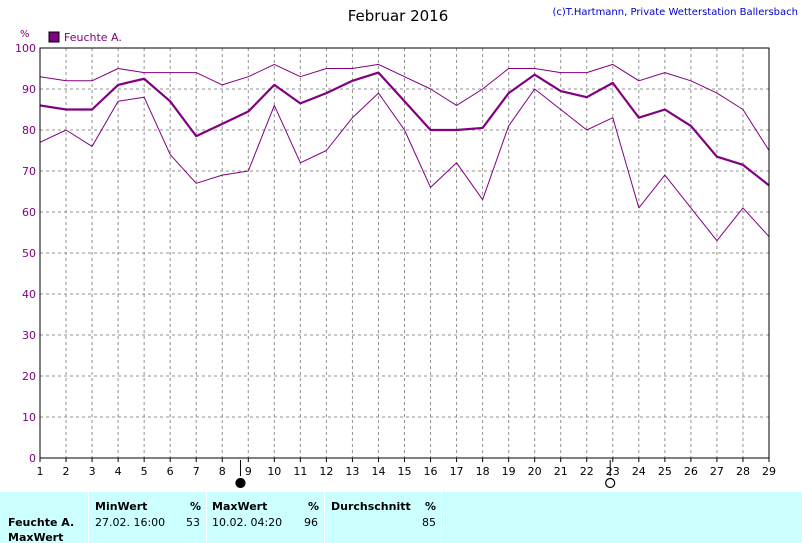  I want to click on y-tick-label: 40, so click(29, 294).